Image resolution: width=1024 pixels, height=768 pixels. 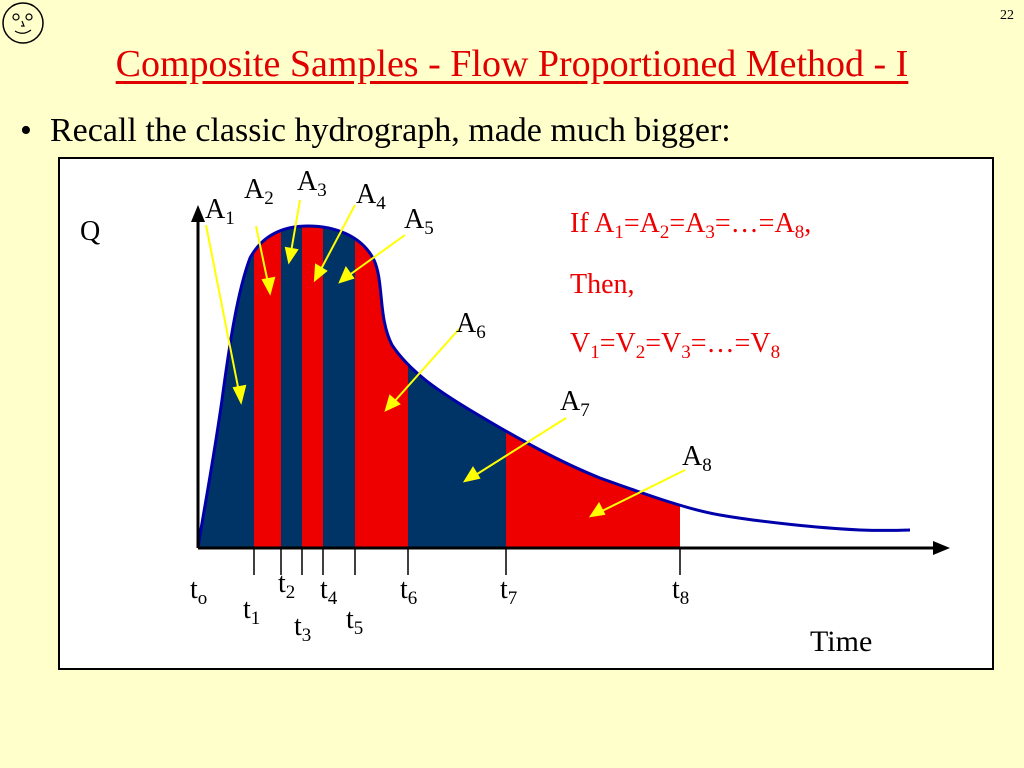 What do you see at coordinates (471, 325) in the screenshot?
I see `area-label-a6: A6` at bounding box center [471, 325].